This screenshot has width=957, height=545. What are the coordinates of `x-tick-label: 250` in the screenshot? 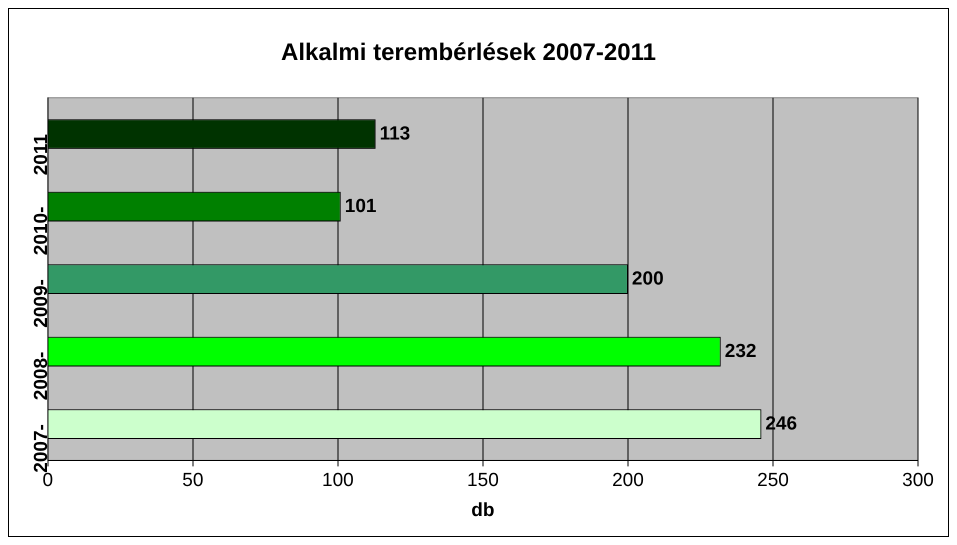 It's located at (773, 481).